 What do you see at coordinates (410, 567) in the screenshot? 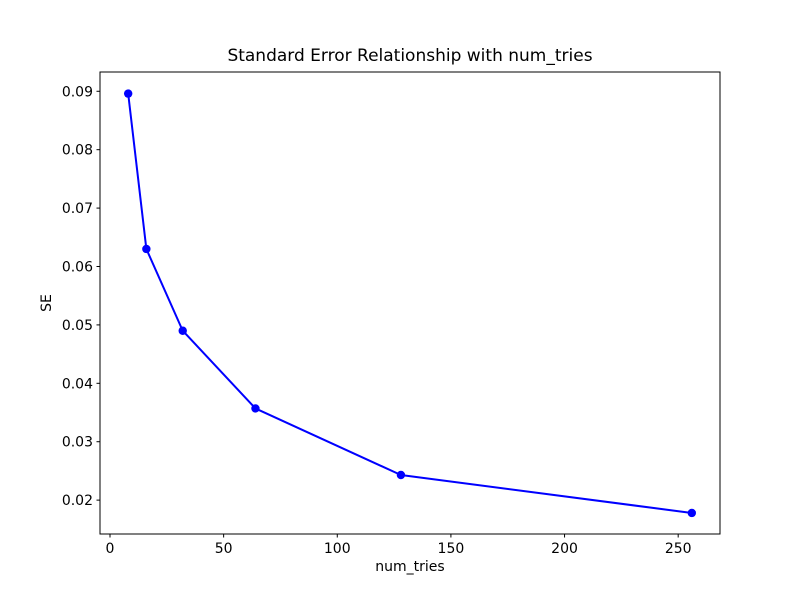
I see `x-axis-label: num_tries` at bounding box center [410, 567].